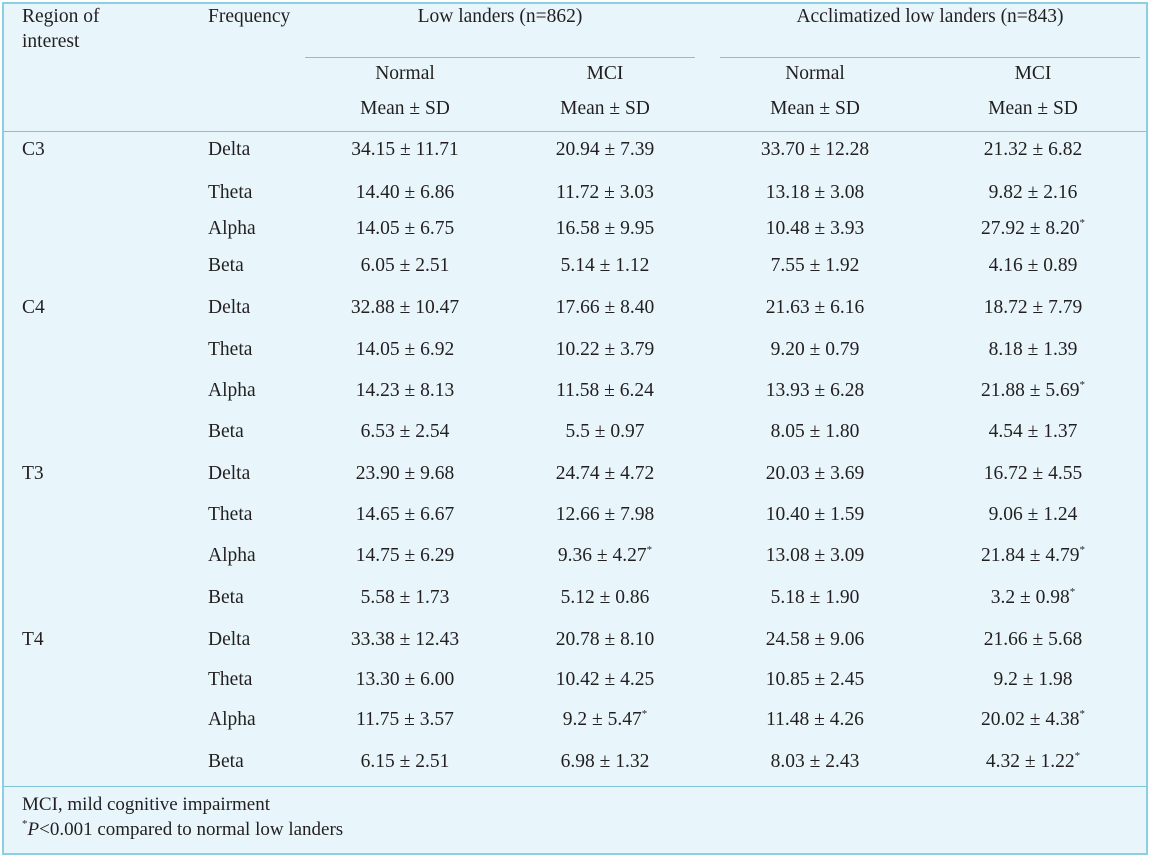 The height and width of the screenshot is (861, 1154). I want to click on cell-value: 3.2 ± 0.98, so click(1030, 597).